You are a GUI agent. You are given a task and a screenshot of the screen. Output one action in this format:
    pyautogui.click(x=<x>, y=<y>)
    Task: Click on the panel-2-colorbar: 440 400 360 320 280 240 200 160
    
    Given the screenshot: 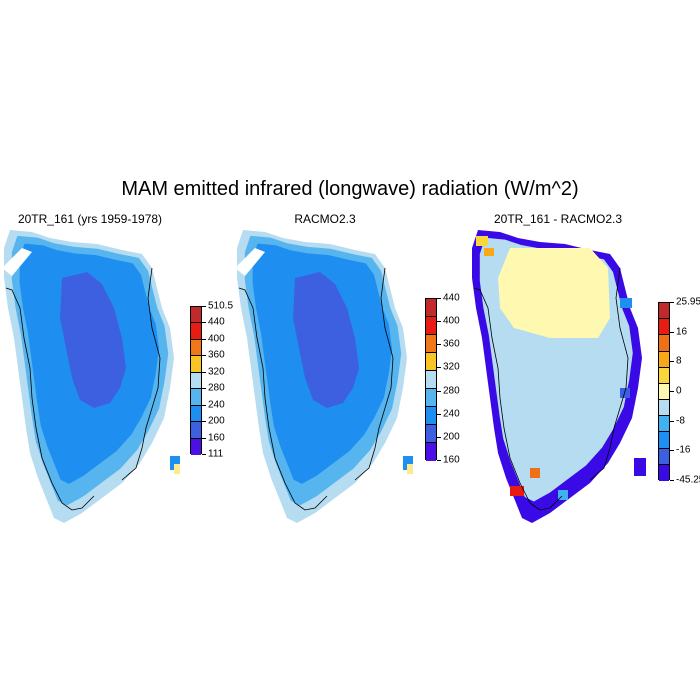 What is the action you would take?
    pyautogui.click(x=455, y=379)
    